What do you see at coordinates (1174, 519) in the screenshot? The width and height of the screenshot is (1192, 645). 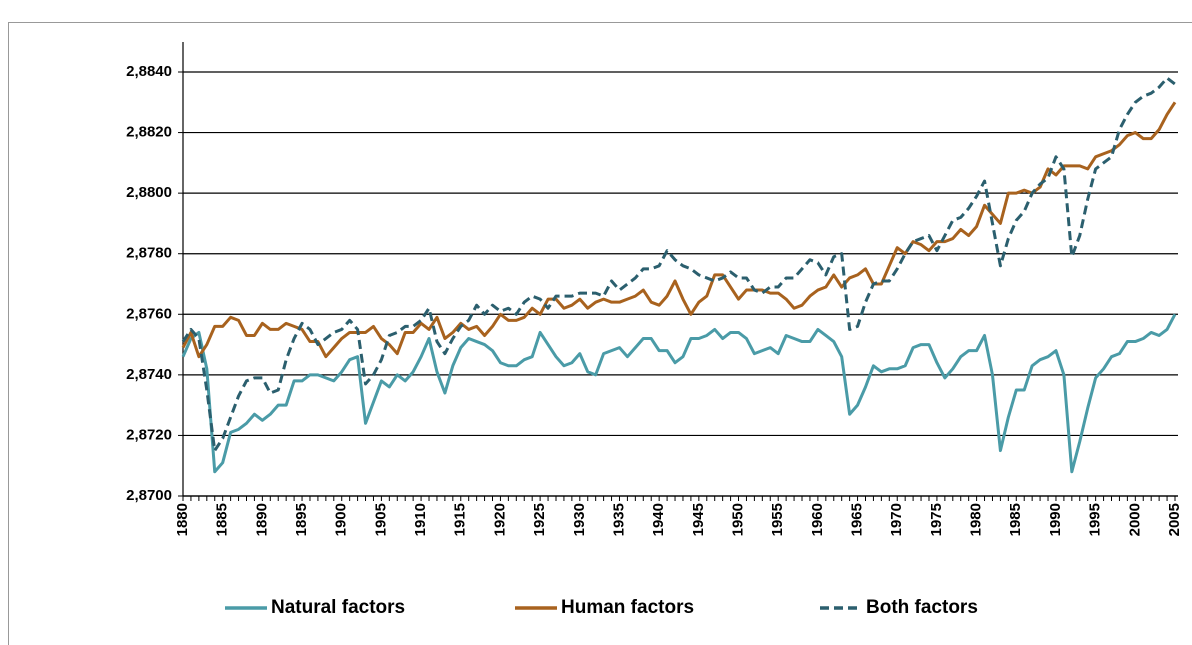 I see `x-tick-label: 2005` at bounding box center [1174, 519].